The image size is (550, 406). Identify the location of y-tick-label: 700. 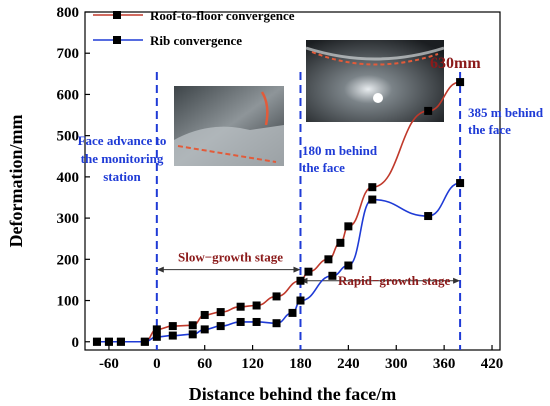
(68, 54).